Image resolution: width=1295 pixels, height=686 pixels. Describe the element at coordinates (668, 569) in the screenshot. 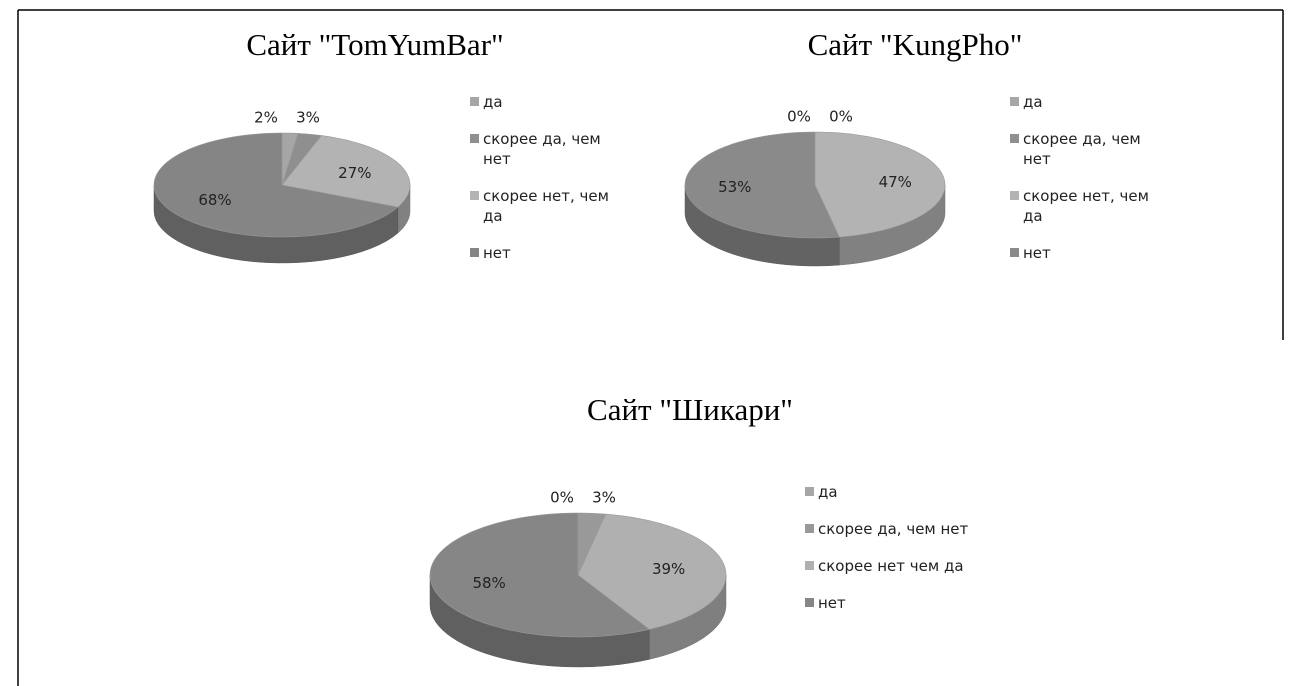

I see `data-label: 39%` at that location.